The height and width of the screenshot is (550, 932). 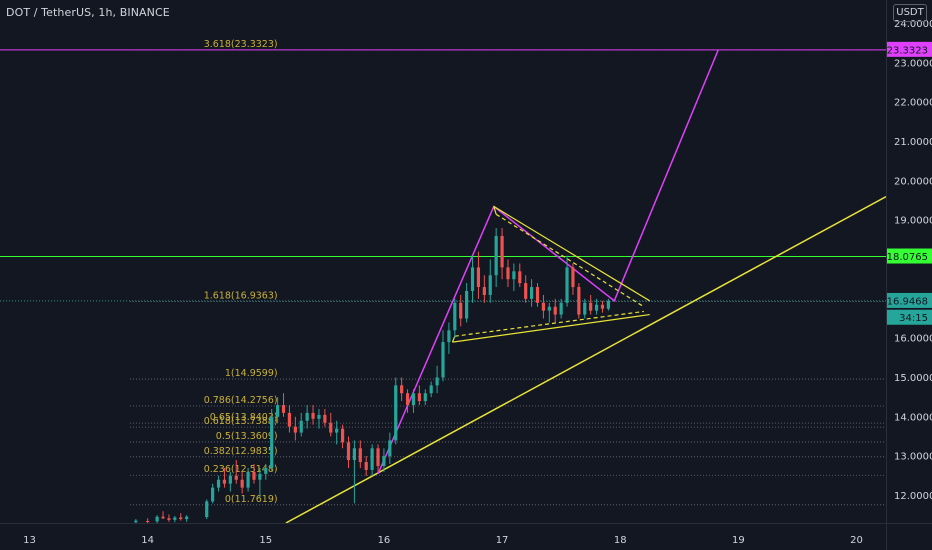 I want to click on y-tick-label: 22.0000, so click(x=913, y=103).